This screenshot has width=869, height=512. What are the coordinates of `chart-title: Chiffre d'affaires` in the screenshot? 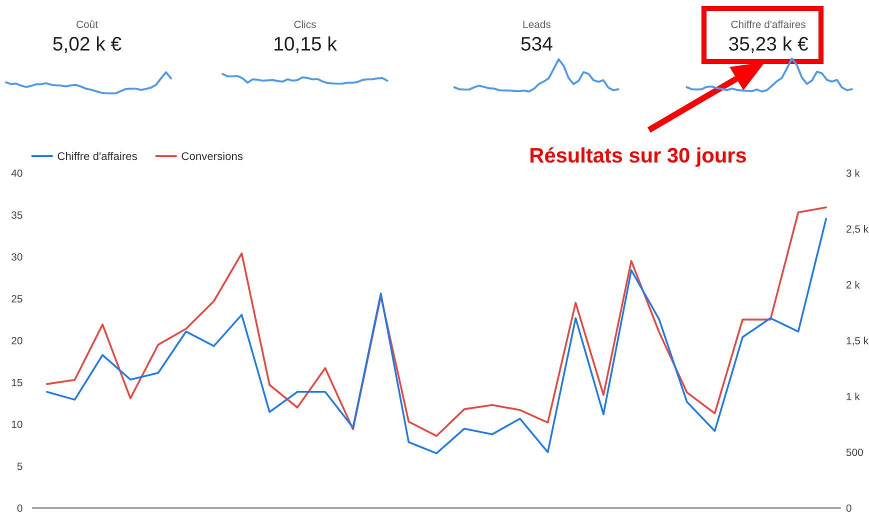 It's located at (768, 24).